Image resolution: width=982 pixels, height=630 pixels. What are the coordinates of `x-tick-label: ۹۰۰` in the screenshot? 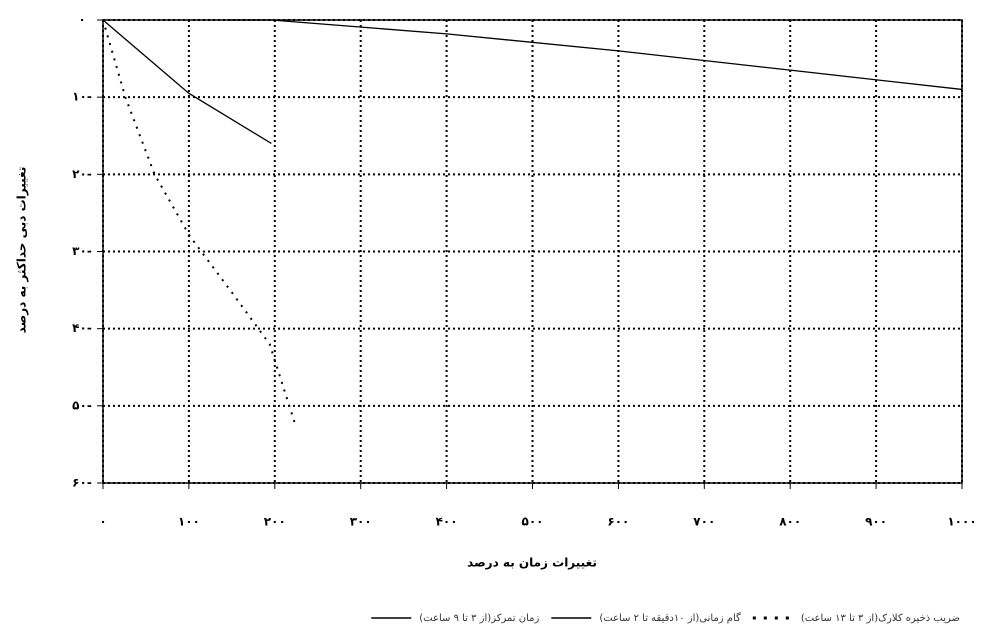 It's located at (876, 522).